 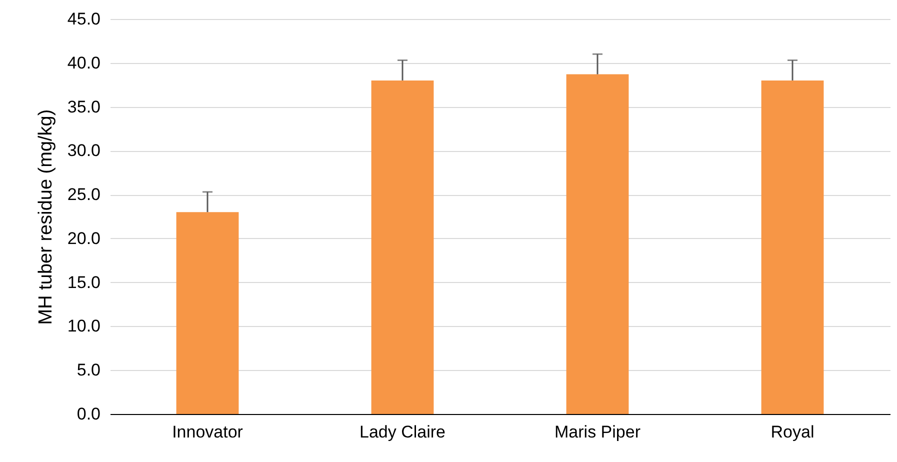 I want to click on x-tick-label: Royal, so click(x=792, y=432).